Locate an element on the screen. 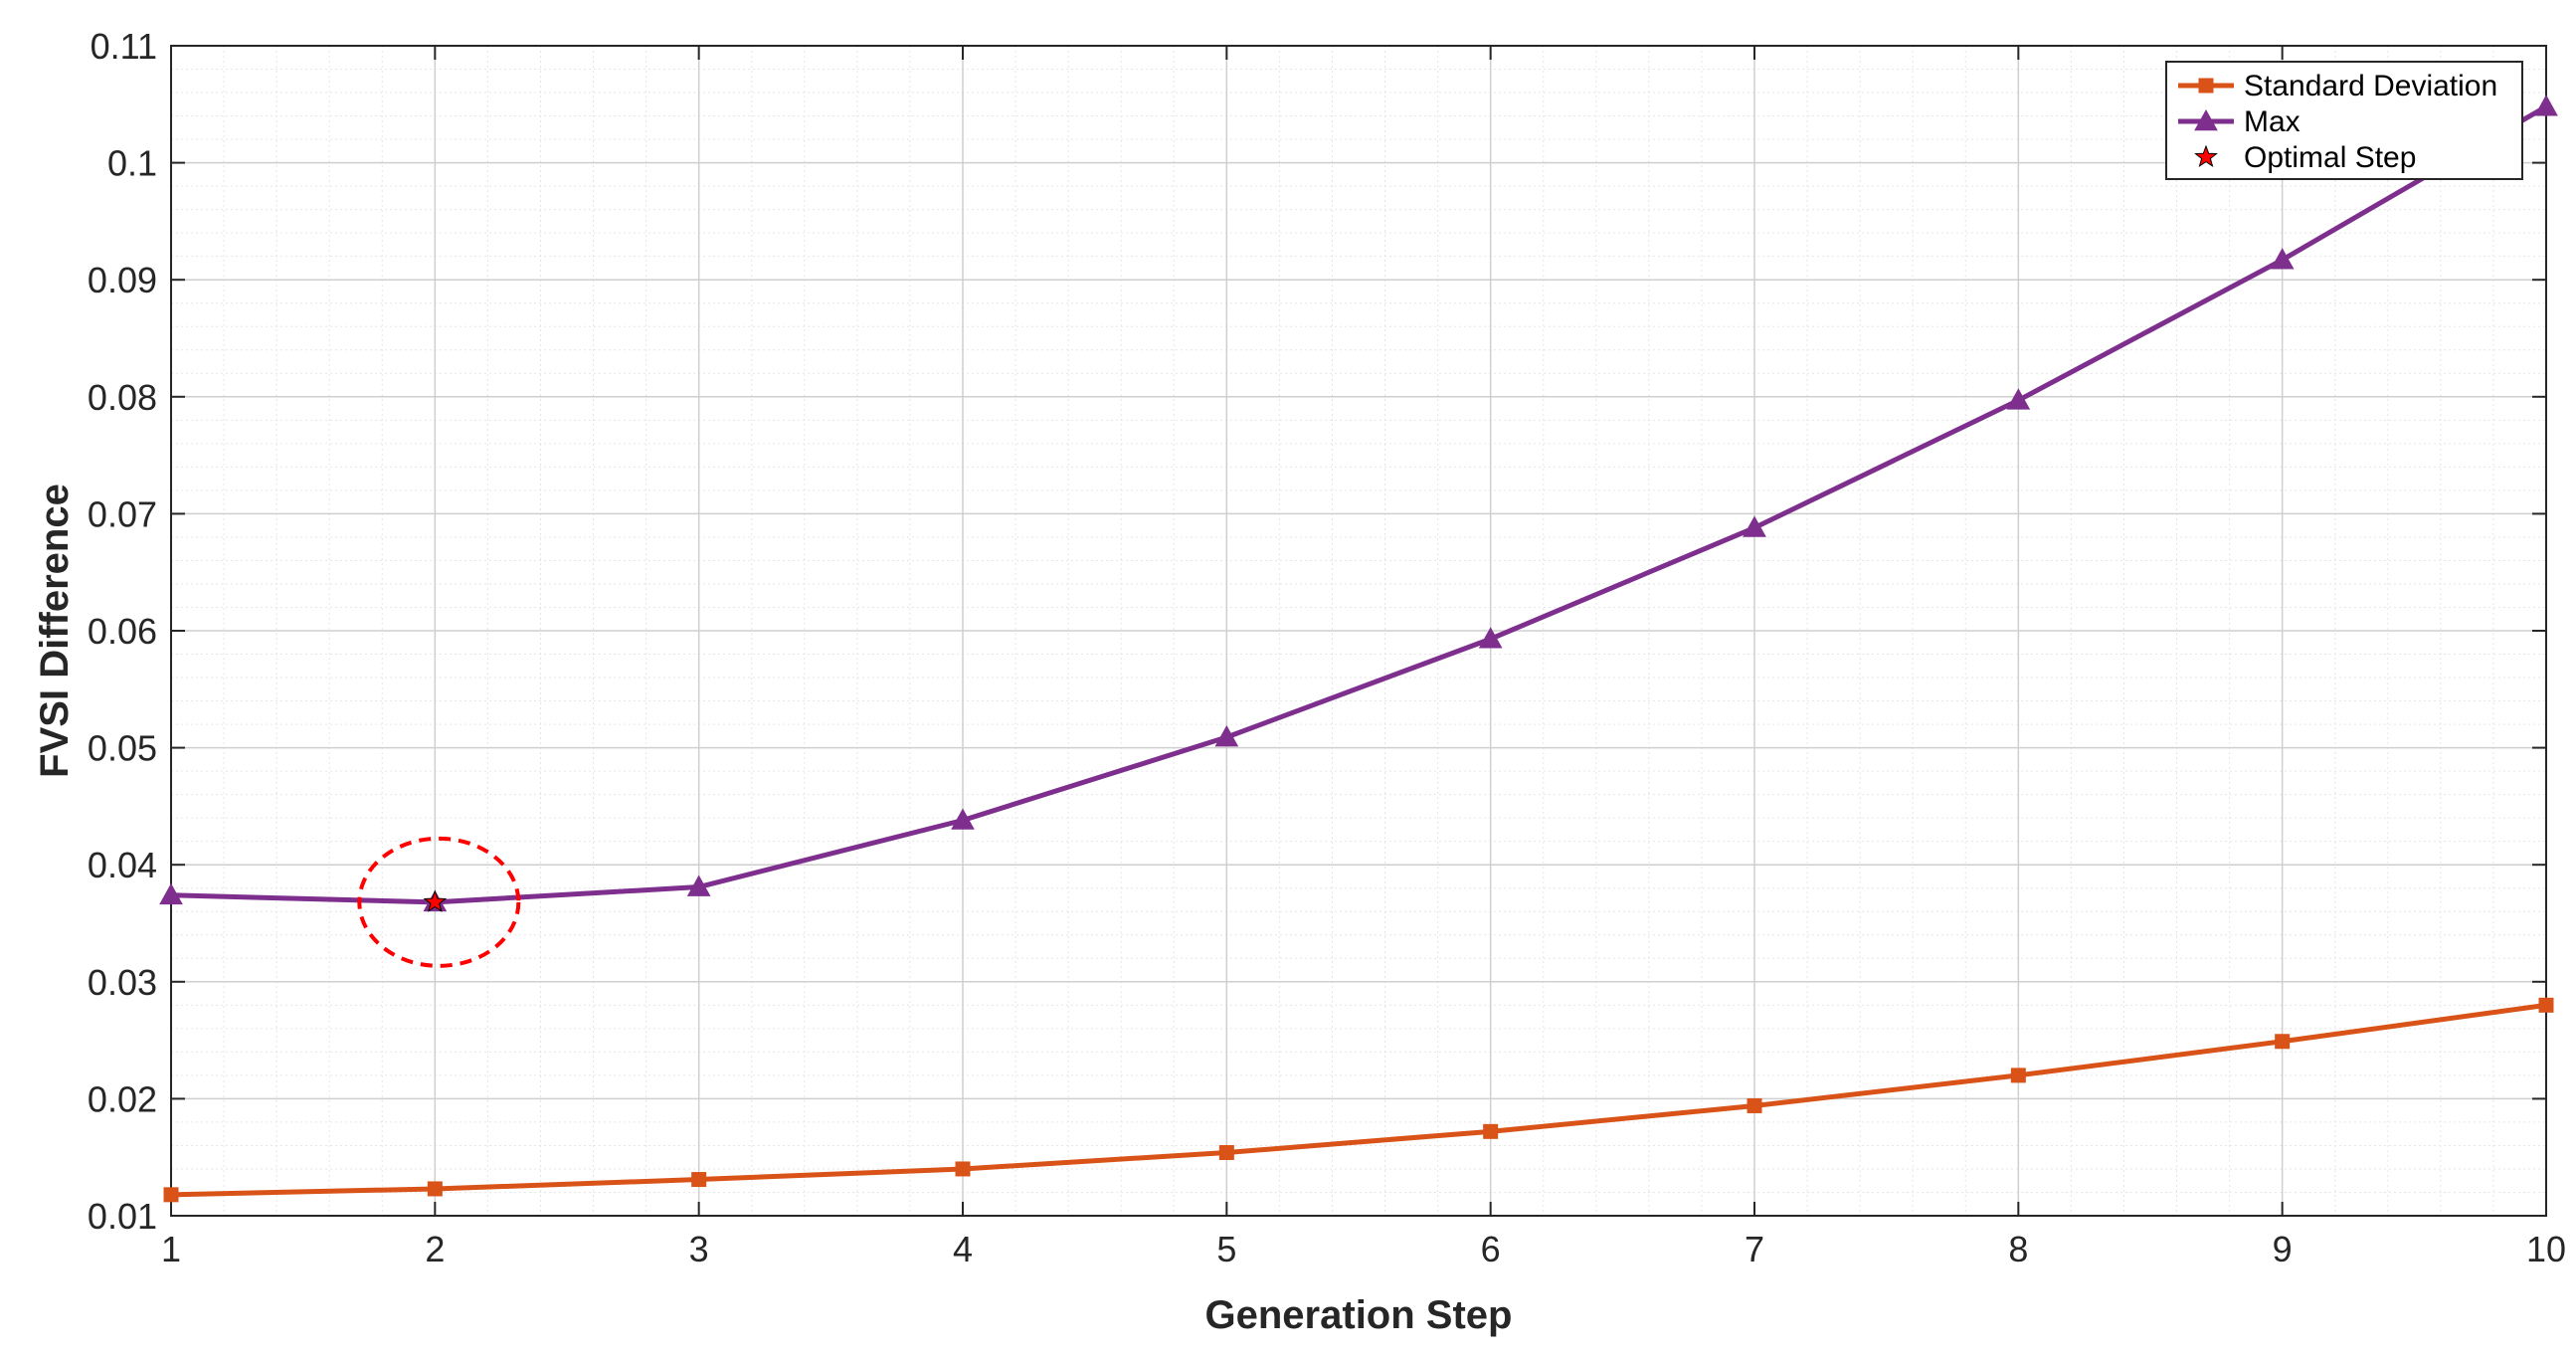  x-tick-labels: 1 2 3 4 5 6 7 8 9 10 is located at coordinates (1363, 1249).